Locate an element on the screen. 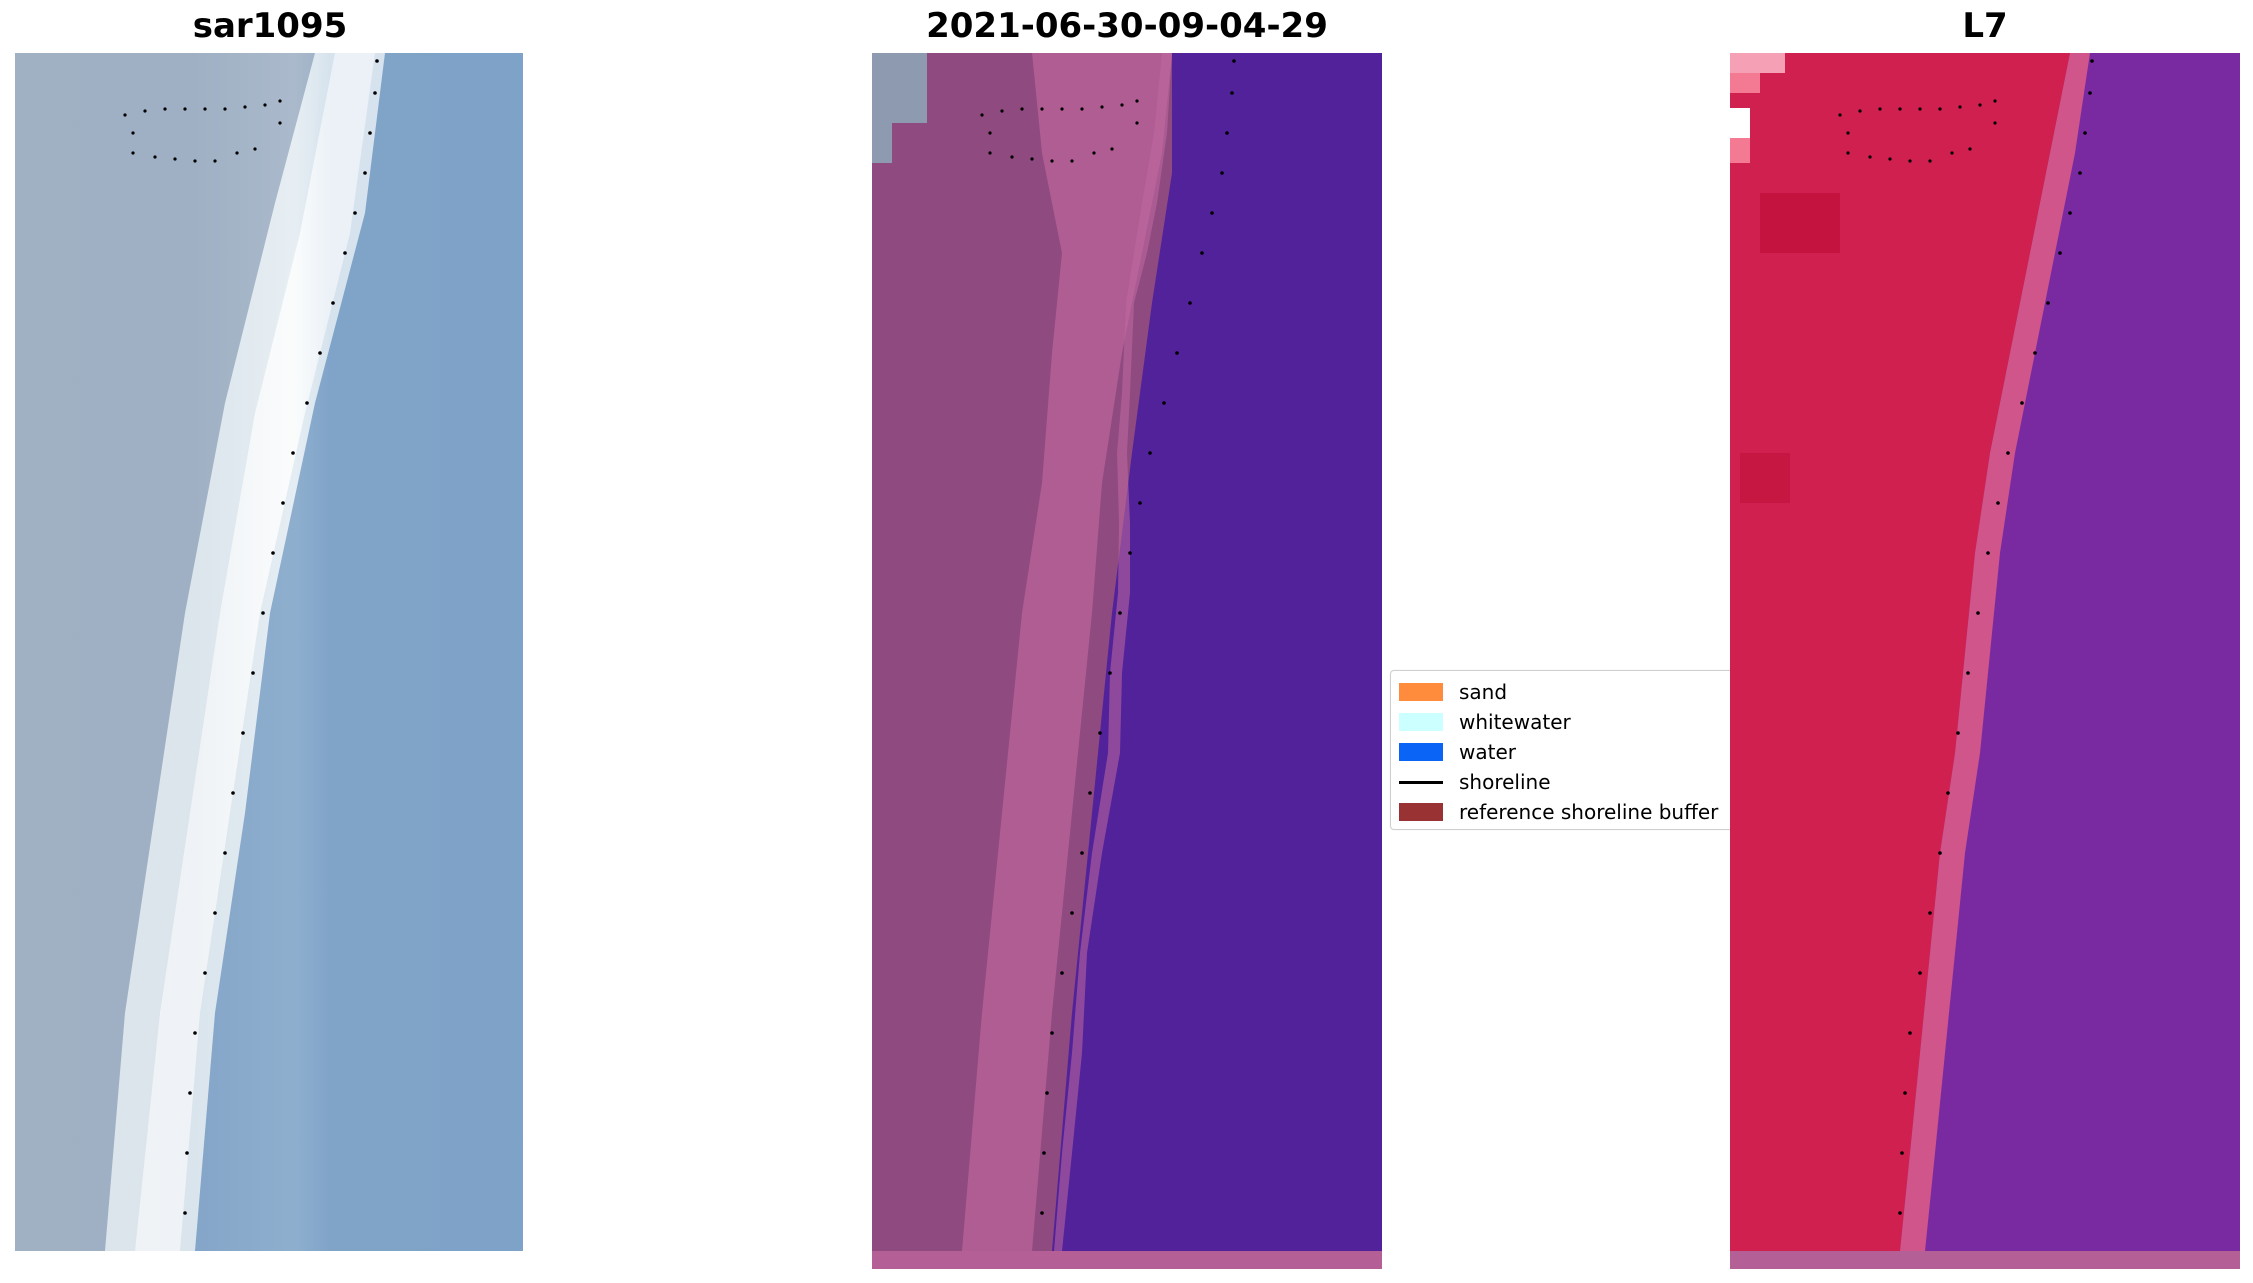  legend-label: sand is located at coordinates (1483, 692).